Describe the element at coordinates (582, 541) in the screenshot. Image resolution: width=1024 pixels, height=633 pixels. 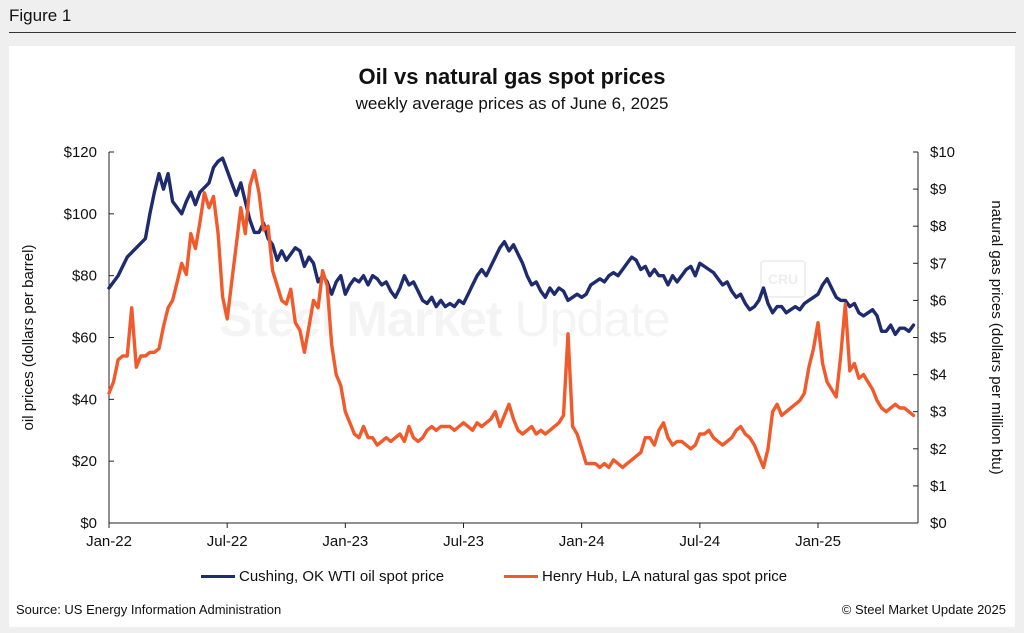
I see `x-tick-label: Jan-24` at that location.